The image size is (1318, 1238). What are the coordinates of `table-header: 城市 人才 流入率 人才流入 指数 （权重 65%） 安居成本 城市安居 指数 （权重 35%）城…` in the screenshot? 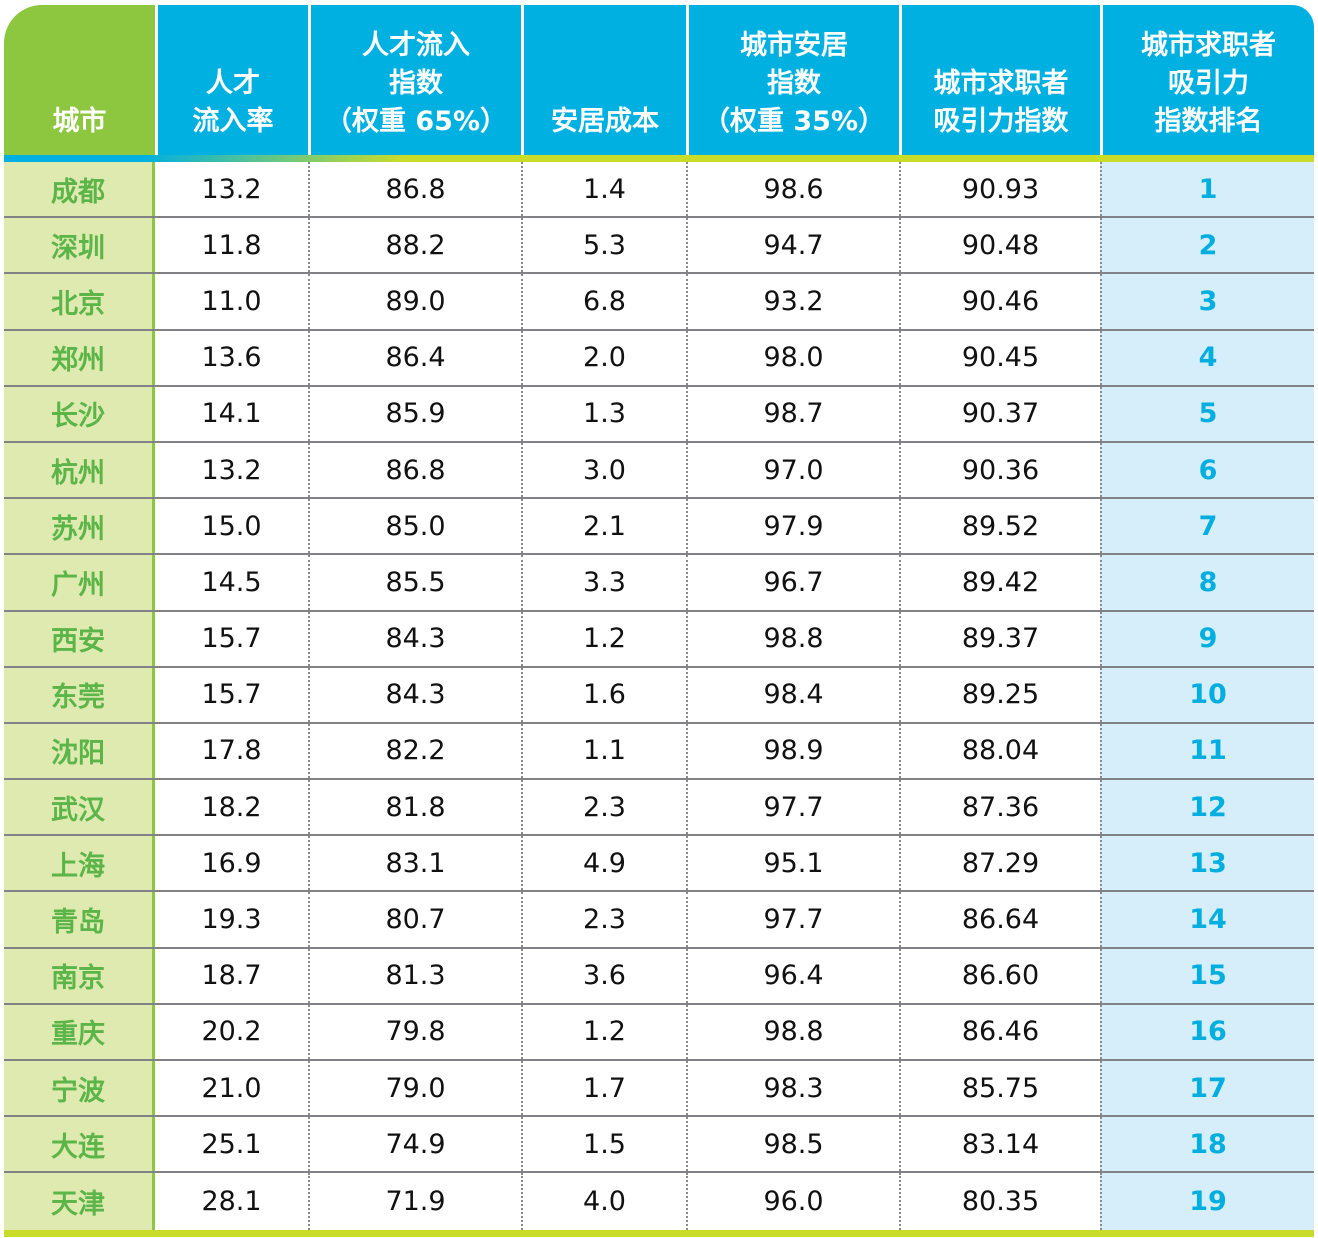 It's located at (659, 80).